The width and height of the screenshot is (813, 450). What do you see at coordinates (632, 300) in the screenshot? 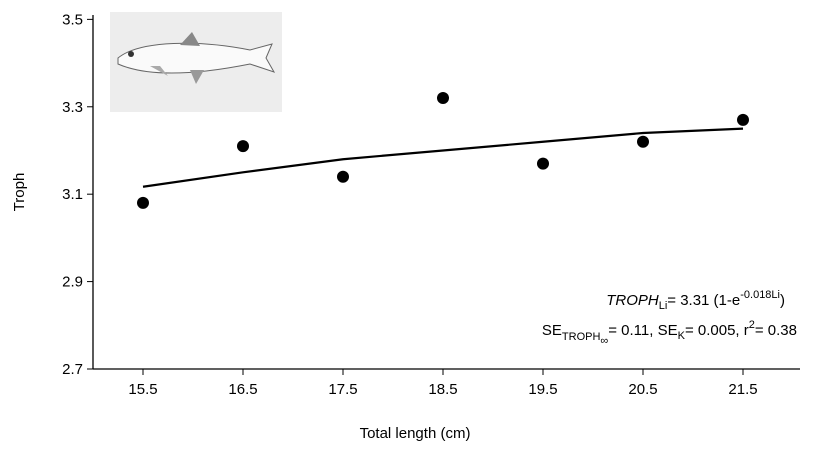
I see `eq-part: TROPH` at bounding box center [632, 300].